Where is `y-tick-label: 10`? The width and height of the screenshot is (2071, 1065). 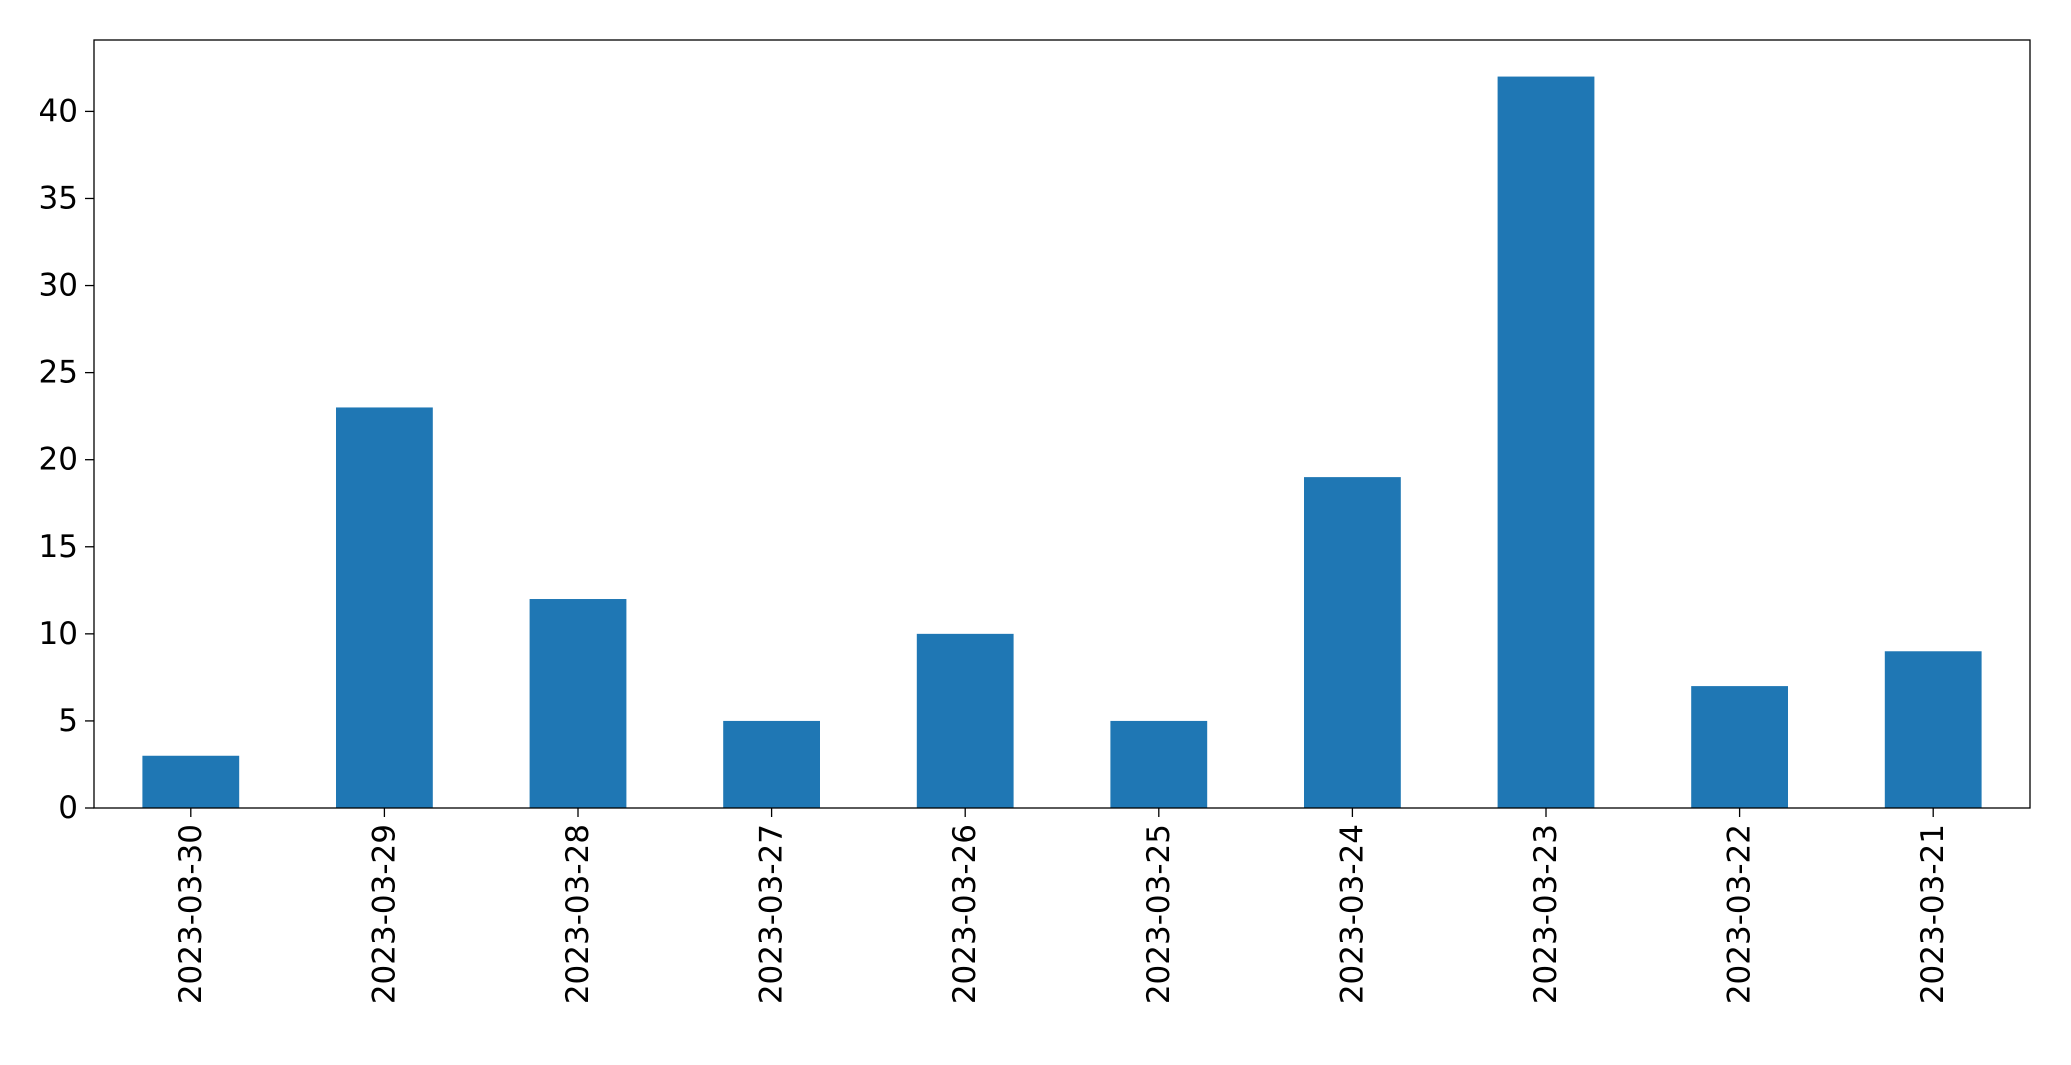
y-tick-label: 10 is located at coordinates (58, 634).